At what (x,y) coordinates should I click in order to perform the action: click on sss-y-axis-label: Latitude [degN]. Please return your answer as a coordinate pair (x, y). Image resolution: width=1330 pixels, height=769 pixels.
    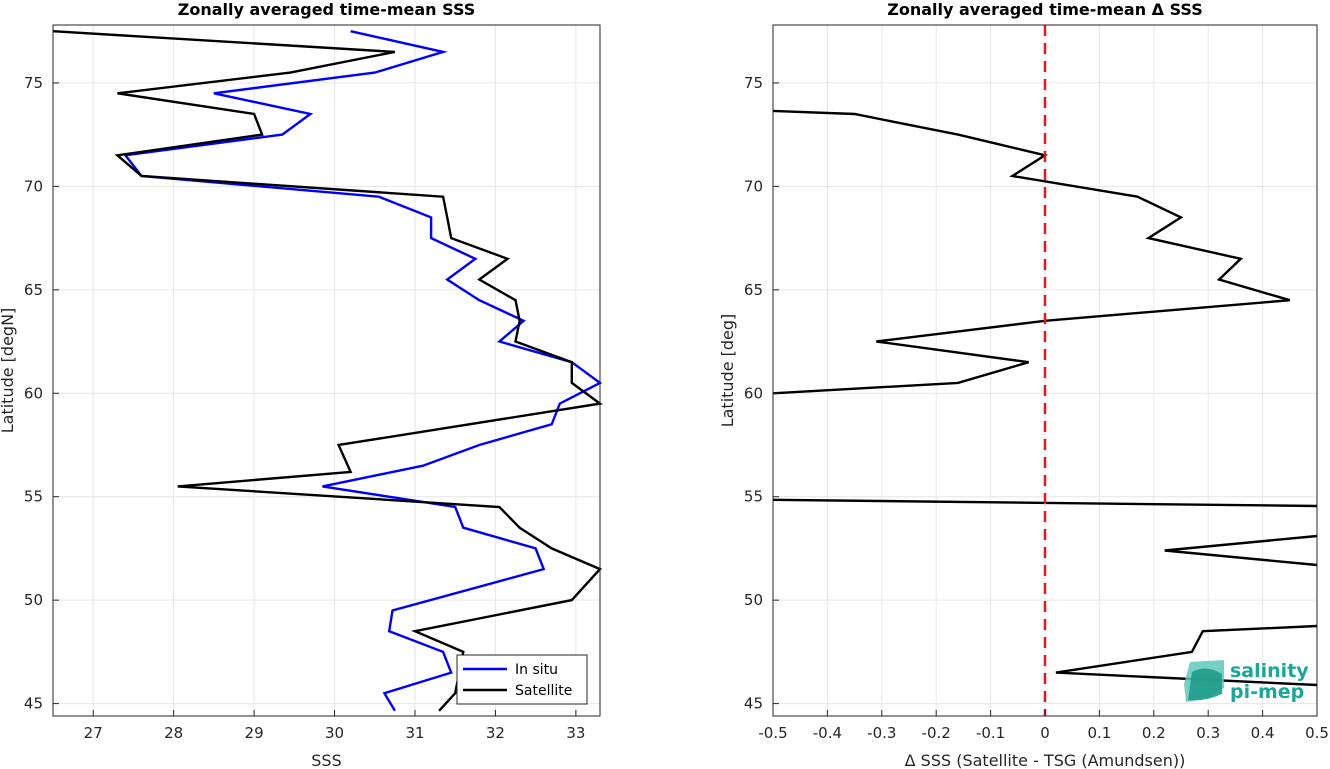
    Looking at the image, I should click on (8, 371).